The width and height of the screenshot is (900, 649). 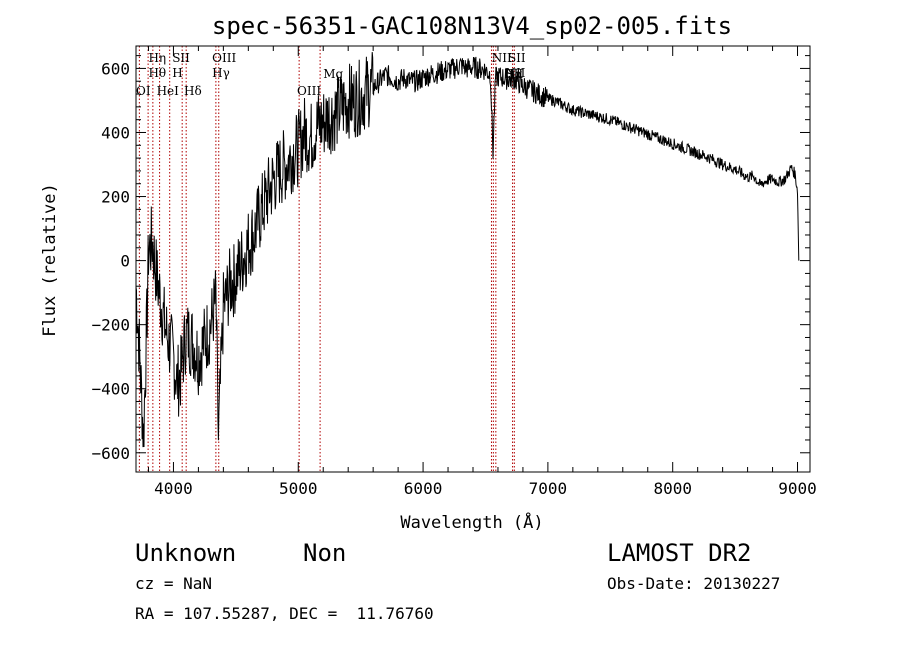 I want to click on chart-title: spec-56351-GAC108N13V4_sp02-005.fits, so click(x=472, y=26).